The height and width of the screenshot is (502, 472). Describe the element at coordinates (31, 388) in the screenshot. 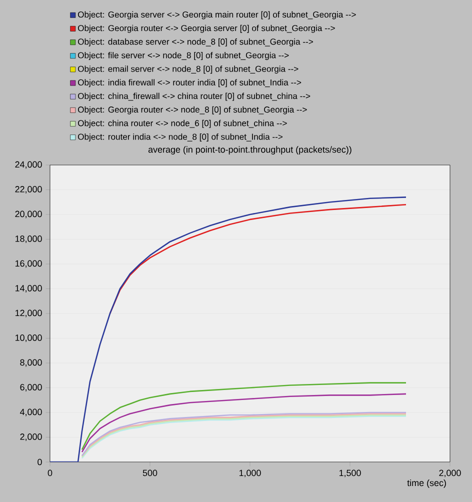

I see `y-tick-label: 6,000` at that location.